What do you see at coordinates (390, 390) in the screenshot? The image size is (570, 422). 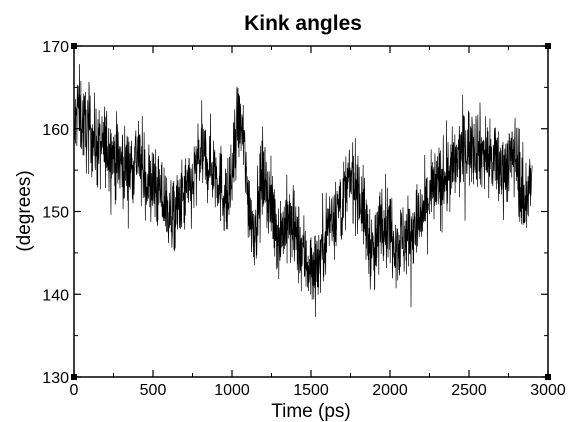 I see `x-tick-label: 2000` at bounding box center [390, 390].